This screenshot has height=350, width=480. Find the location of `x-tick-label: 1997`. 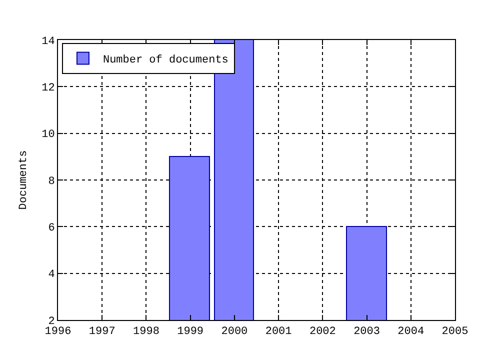

x-tick-label: 1997 is located at coordinates (102, 332).